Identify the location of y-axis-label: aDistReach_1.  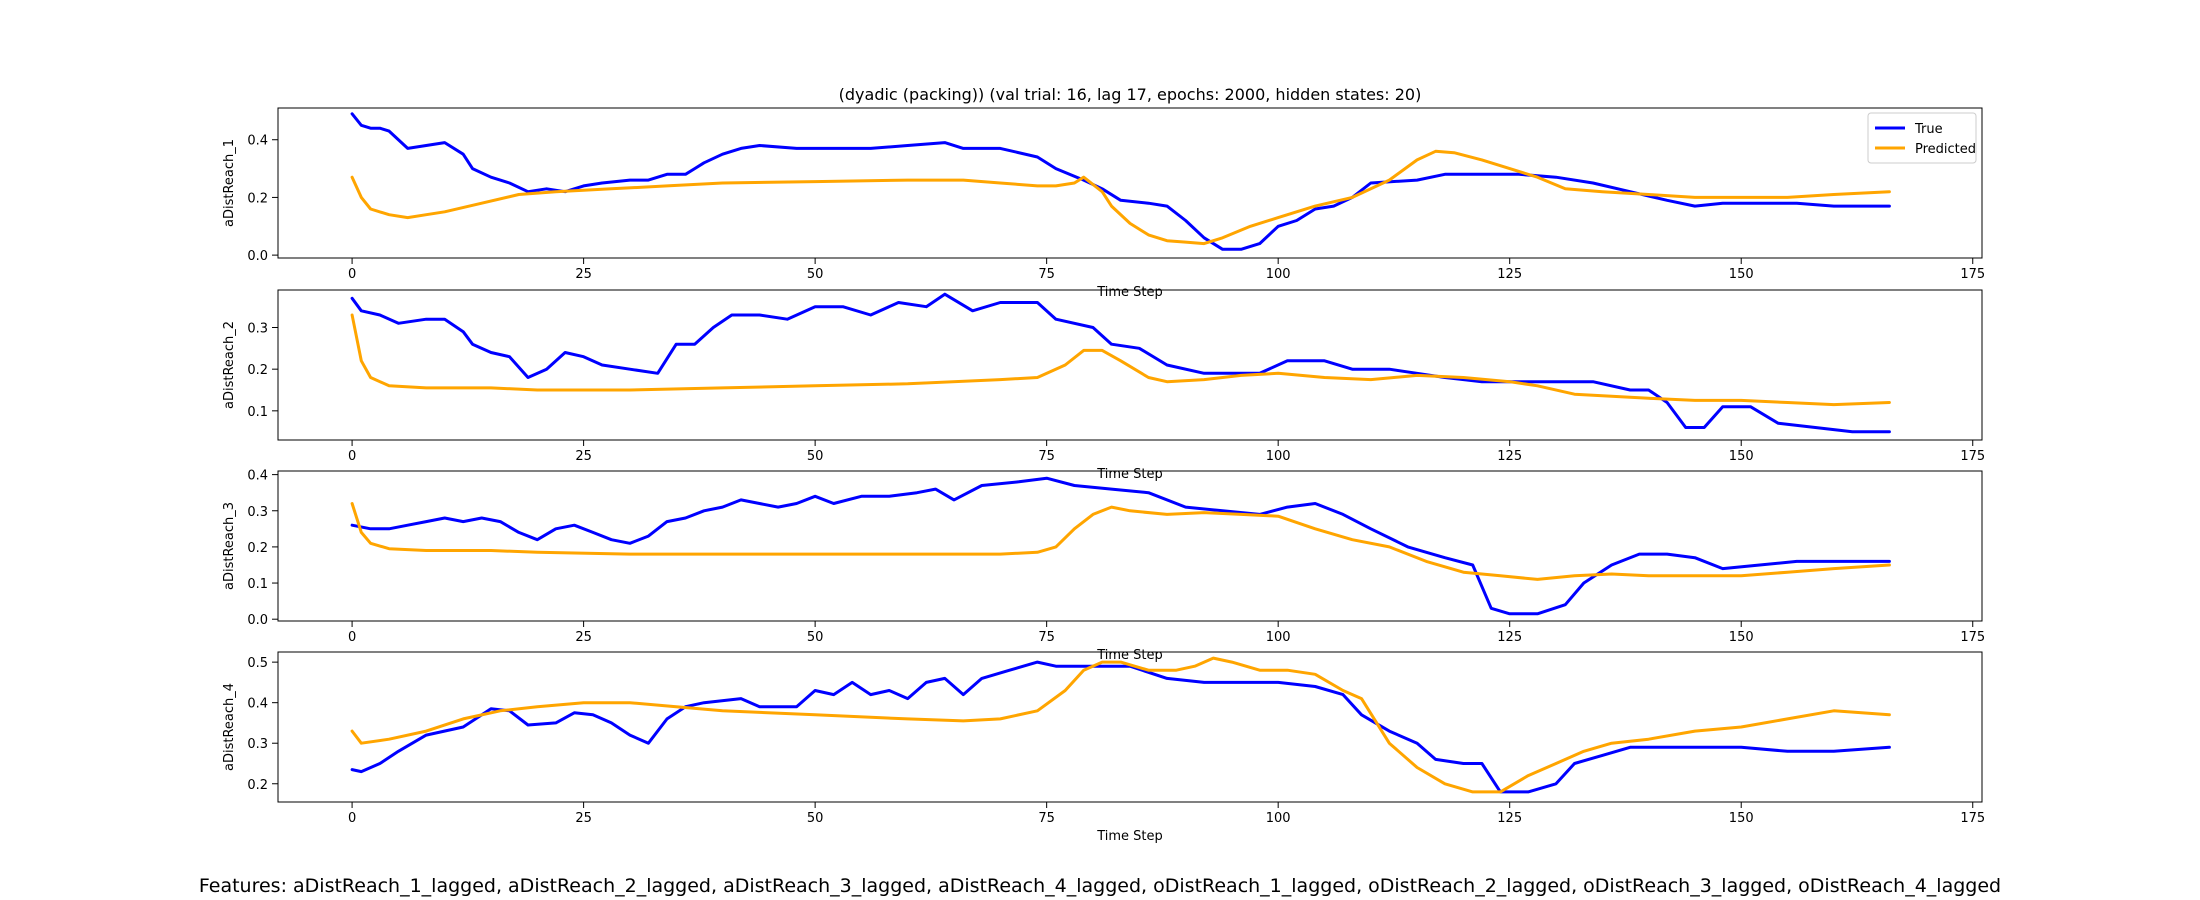
(229, 183).